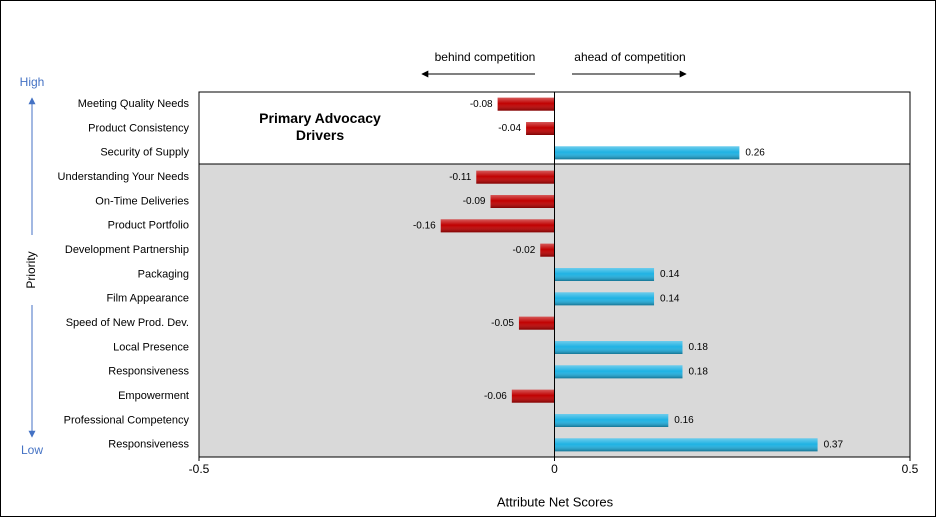 This screenshot has width=936, height=517. Describe the element at coordinates (142, 201) in the screenshot. I see `y-tick-label: On-Time Deliveries` at that location.